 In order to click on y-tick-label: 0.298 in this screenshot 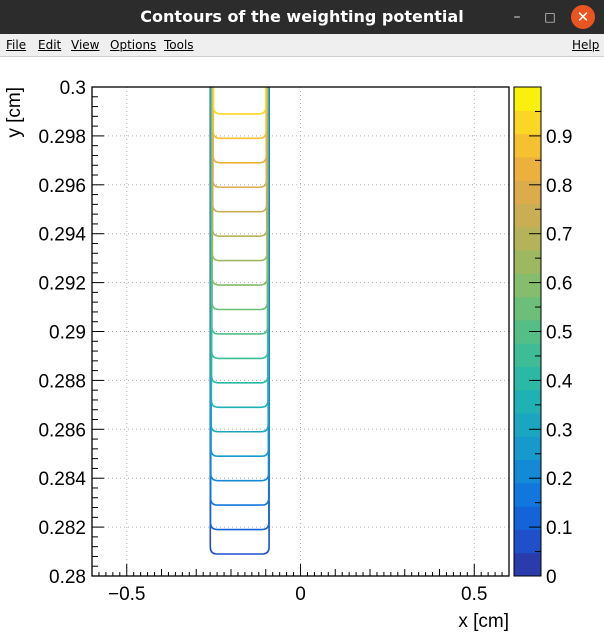, I will do `click(62, 137)`.